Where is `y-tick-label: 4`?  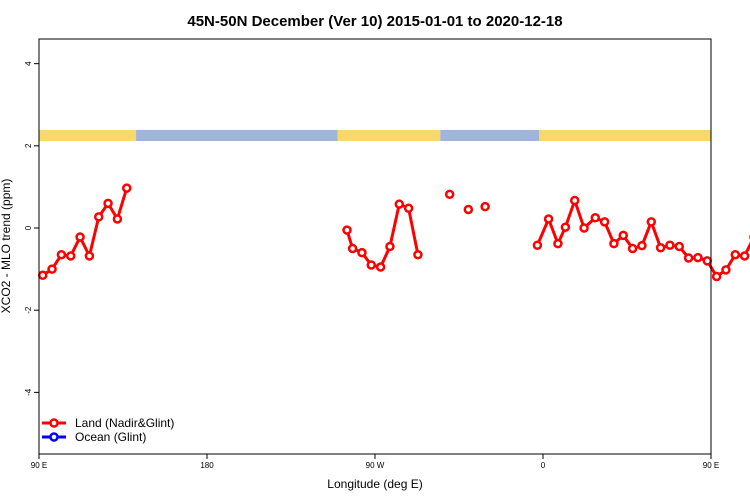
y-tick-label: 4 is located at coordinates (28, 63).